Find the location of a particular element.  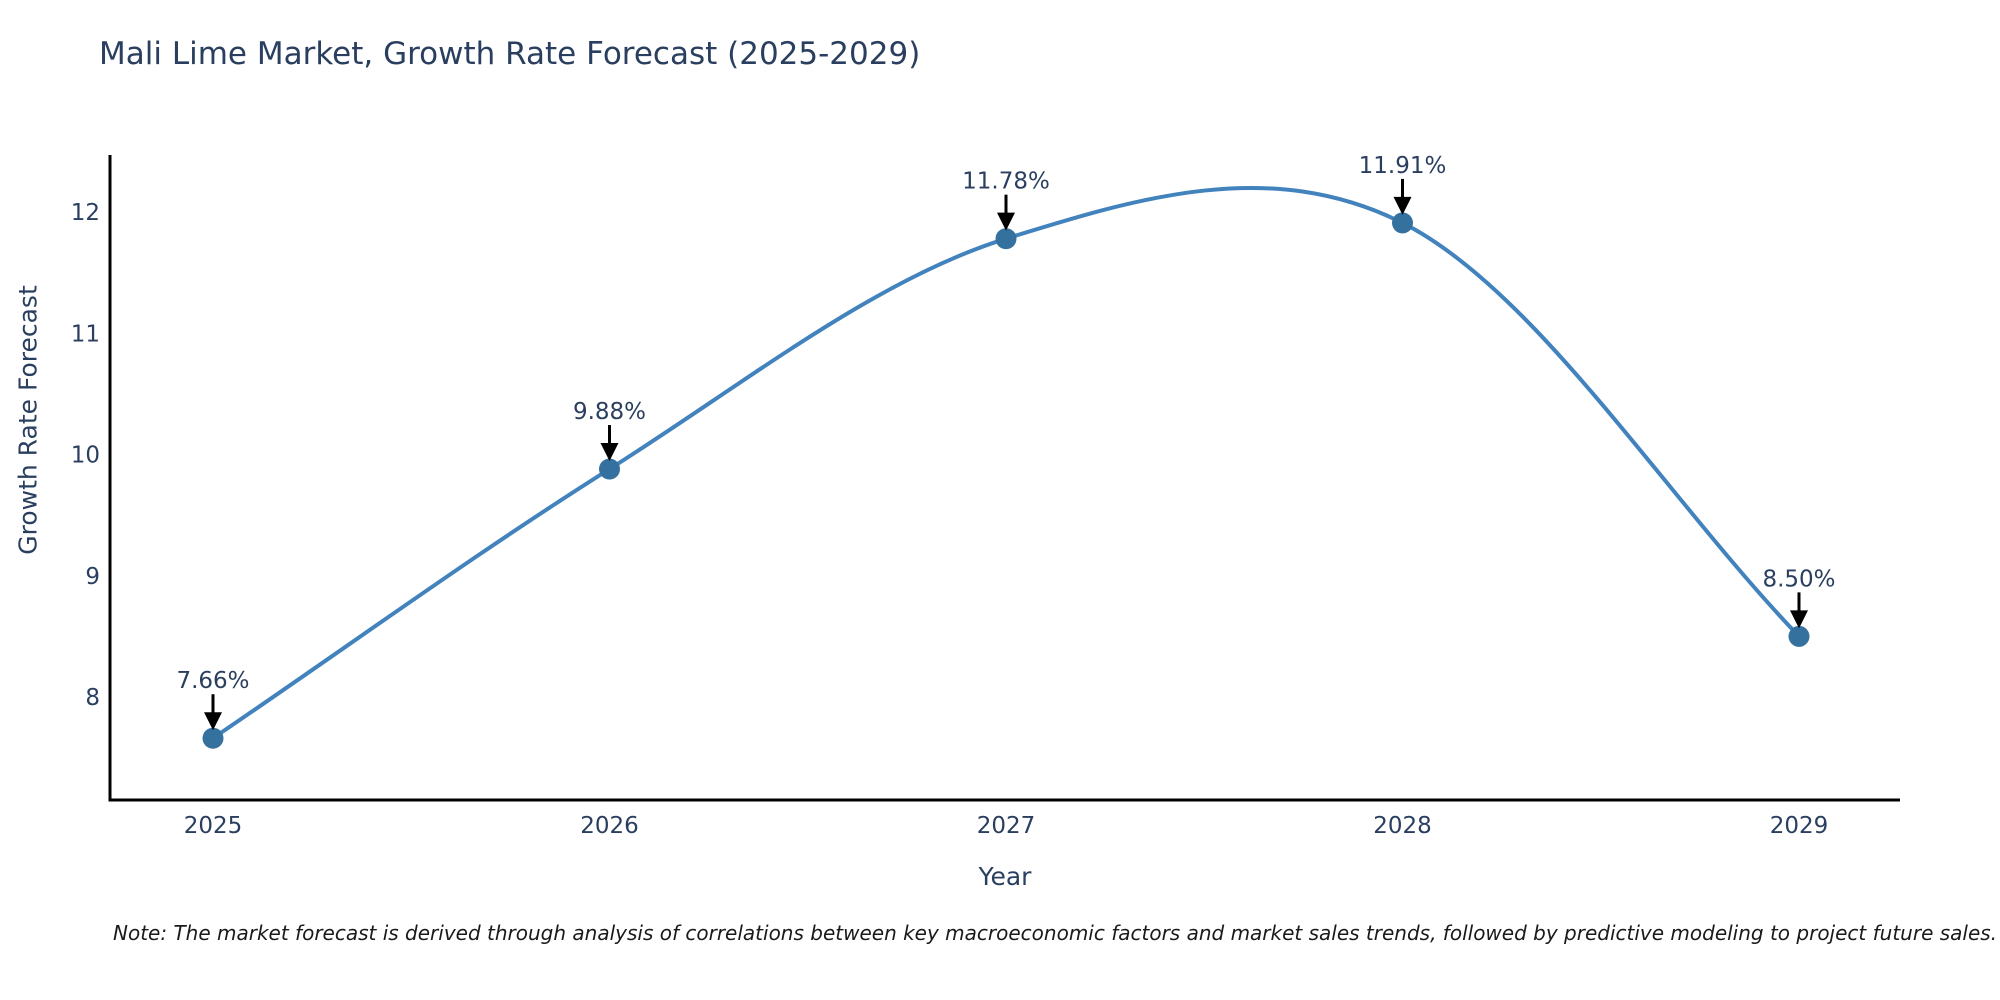

y-tick-label: 9 is located at coordinates (92, 577).